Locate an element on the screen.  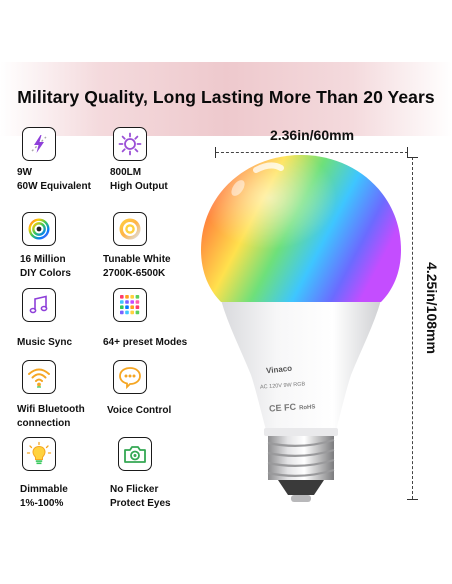
feature-lumens-label: 800LM High Output is located at coordinates (139, 179).